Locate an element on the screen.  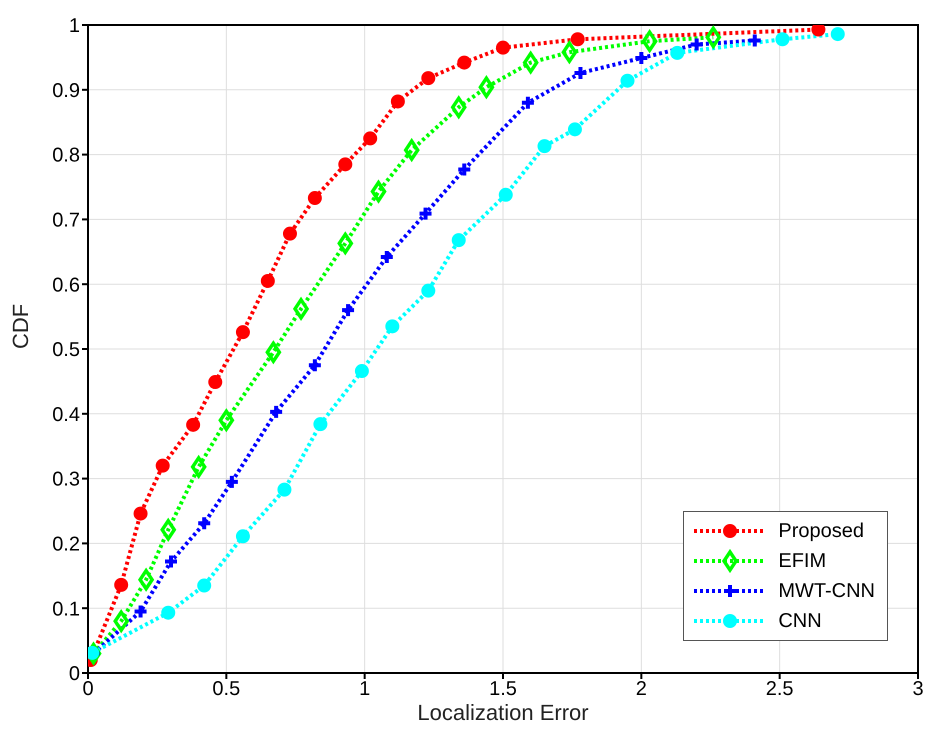
x-tick-label: 0.5 is located at coordinates (226, 689).